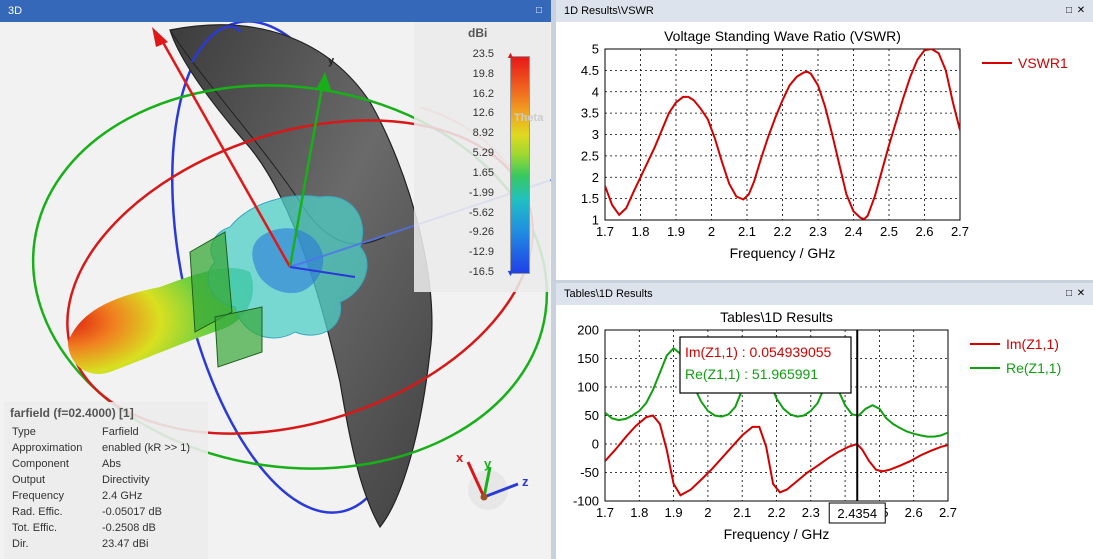  What do you see at coordinates (553, 279) in the screenshot?
I see `vertical-splitter` at bounding box center [553, 279].